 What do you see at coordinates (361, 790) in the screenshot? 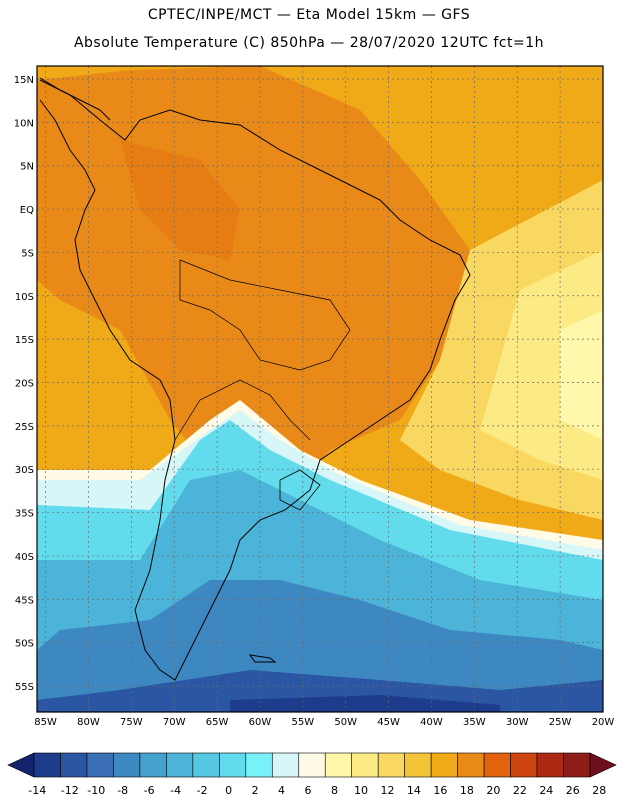
I see `colorbar-label: 10` at bounding box center [361, 790].